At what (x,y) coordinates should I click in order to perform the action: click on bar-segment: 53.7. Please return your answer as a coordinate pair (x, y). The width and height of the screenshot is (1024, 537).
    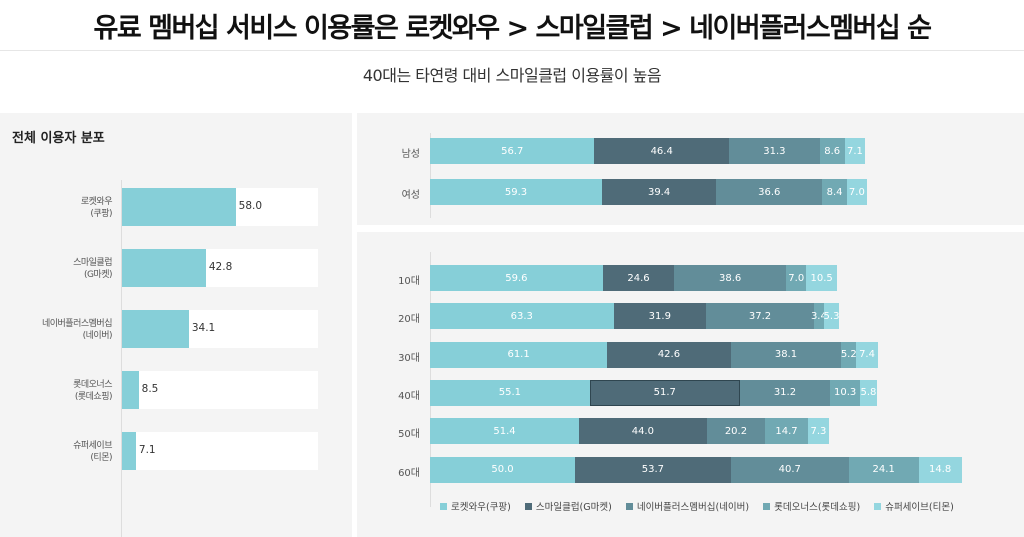
    Looking at the image, I should click on (653, 469).